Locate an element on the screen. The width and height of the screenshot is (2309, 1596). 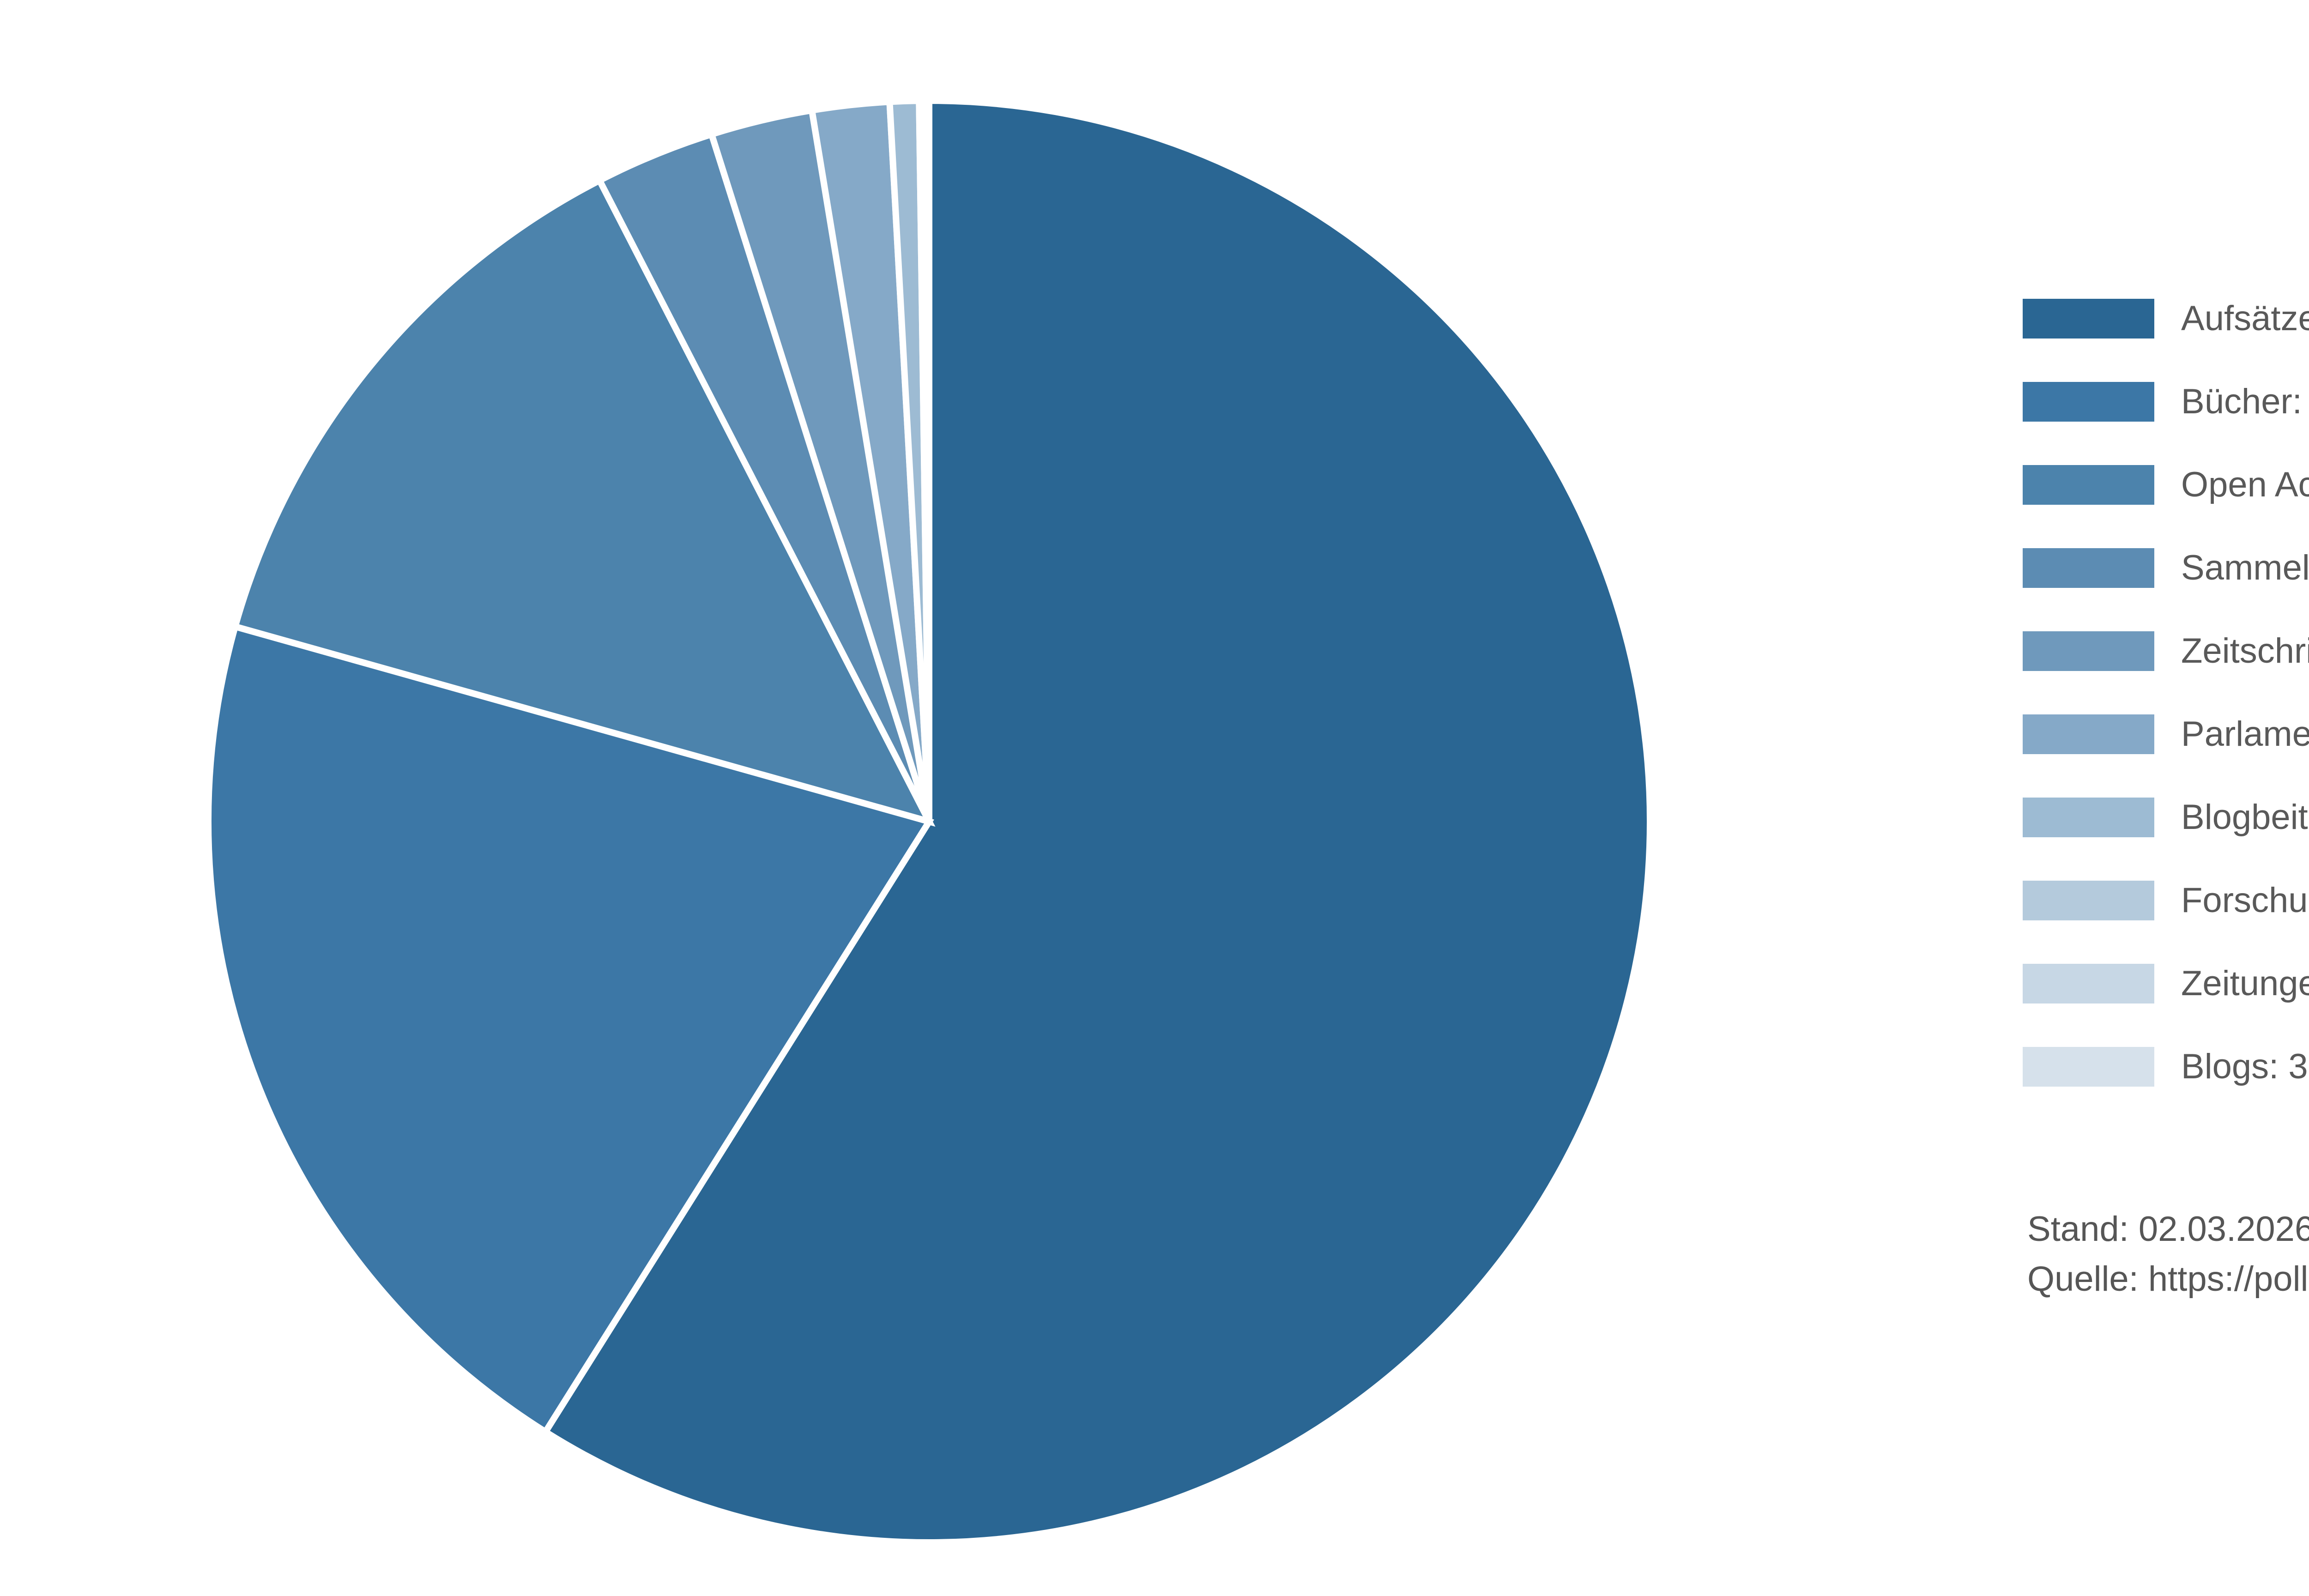
legend-item: Aufsätze: 8195439 is located at coordinates (2166, 318).